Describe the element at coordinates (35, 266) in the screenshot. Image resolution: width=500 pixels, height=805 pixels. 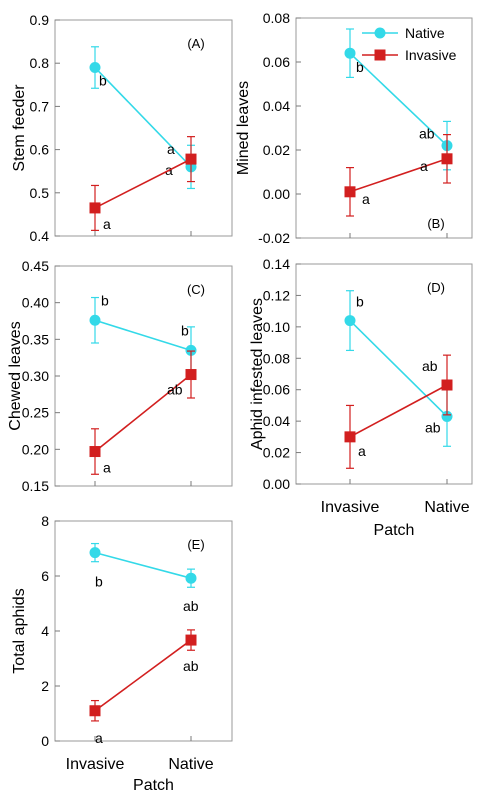
I see `y-tick-label: 0.45` at that location.